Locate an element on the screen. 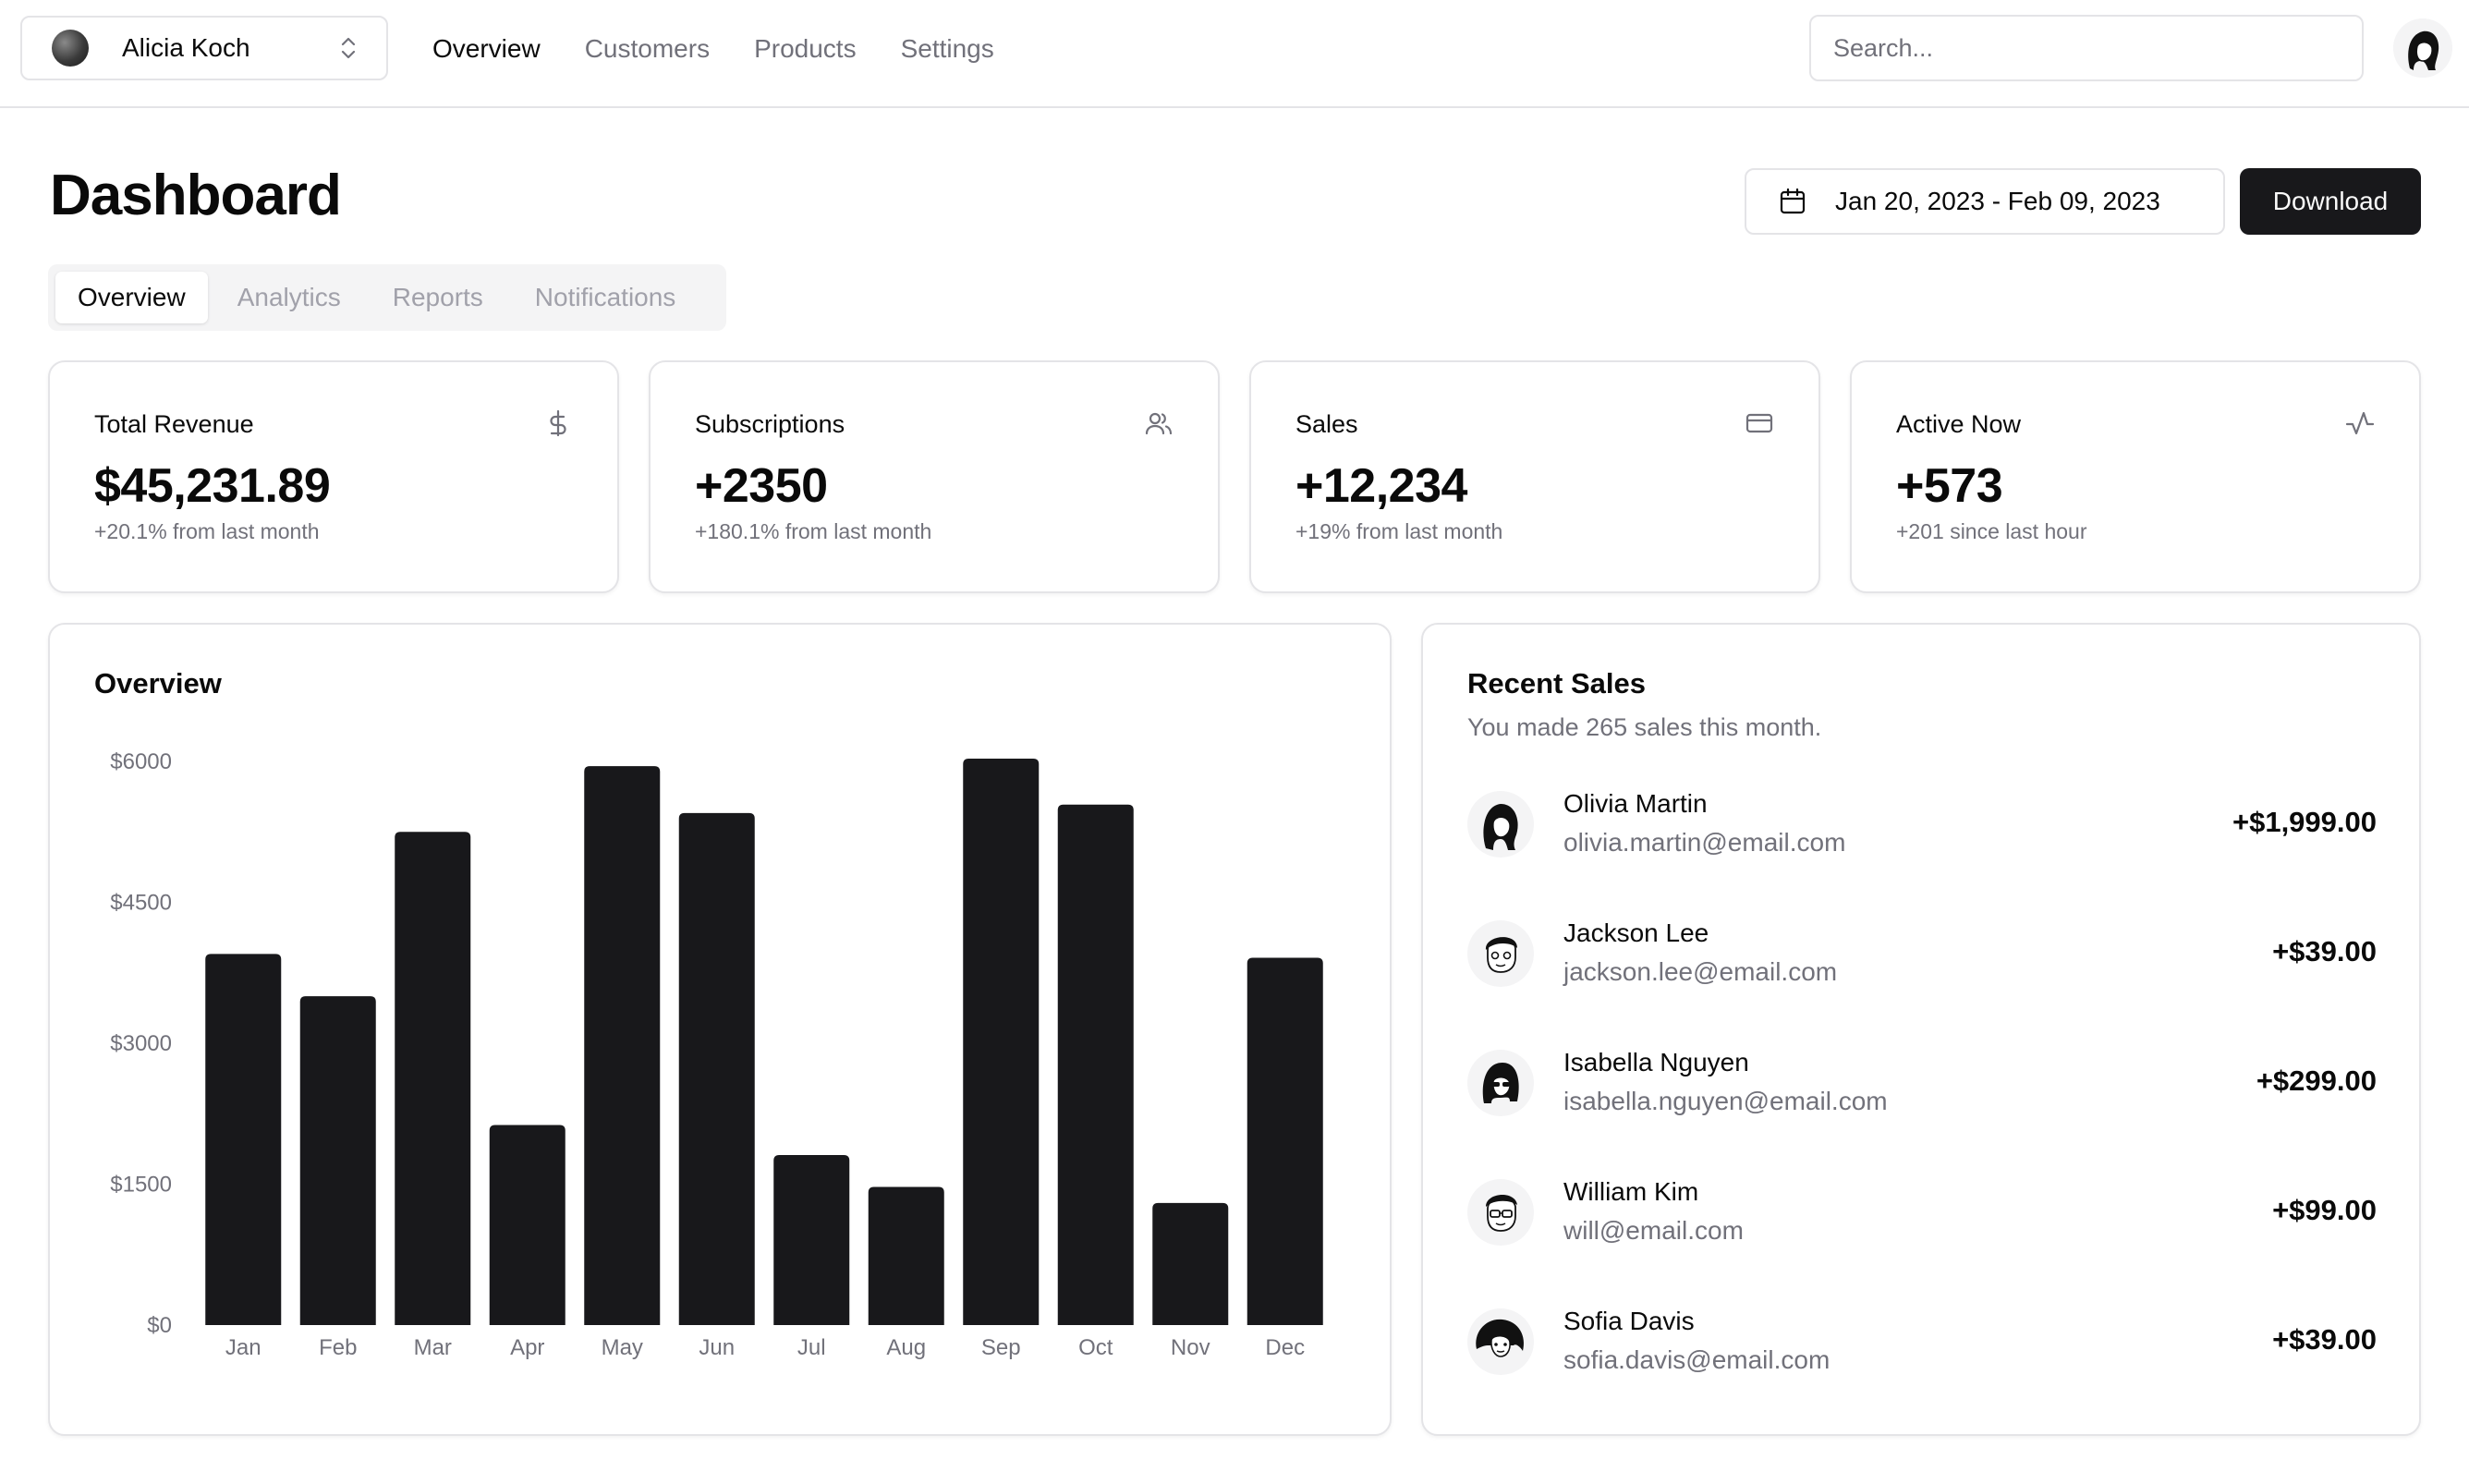 The height and width of the screenshot is (1484, 2469). team-switcher: Alicia Koch is located at coordinates (204, 48).